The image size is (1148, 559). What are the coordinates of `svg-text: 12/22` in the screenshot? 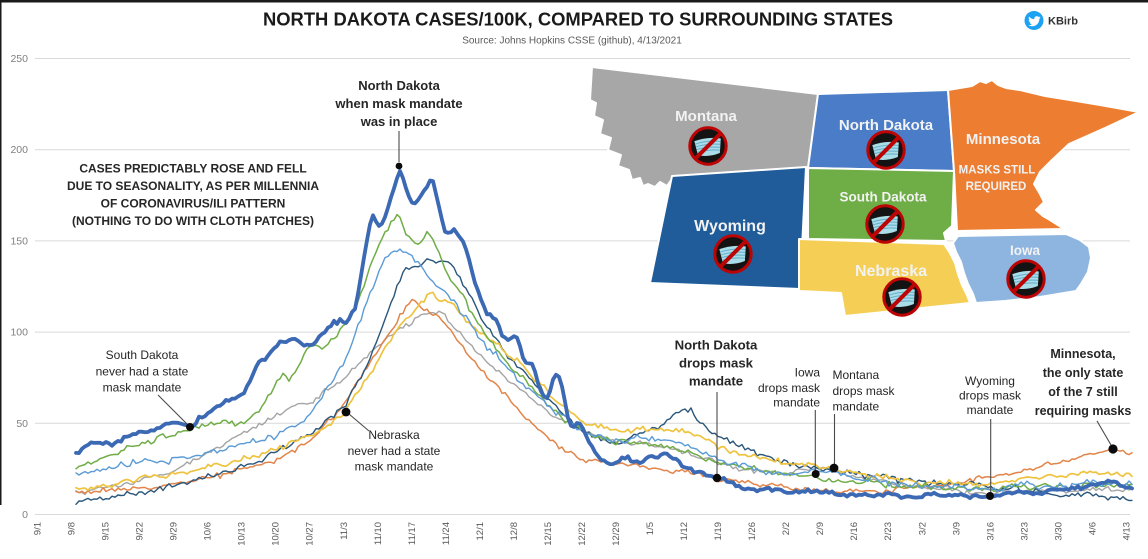 It's located at (582, 534).